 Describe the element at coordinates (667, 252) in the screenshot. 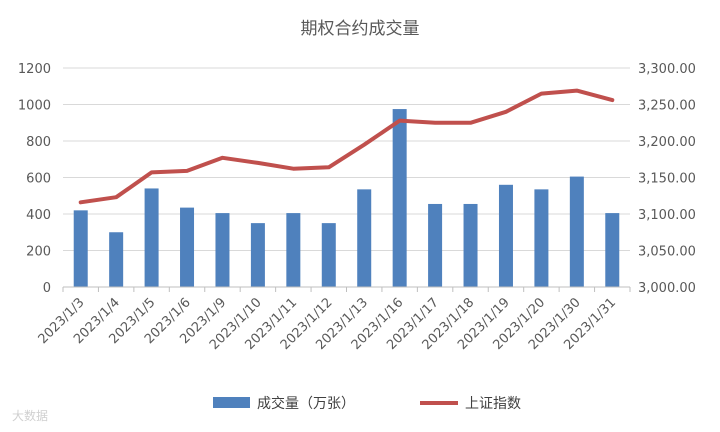

I see `y-right-tick-label: 3,050.00` at that location.